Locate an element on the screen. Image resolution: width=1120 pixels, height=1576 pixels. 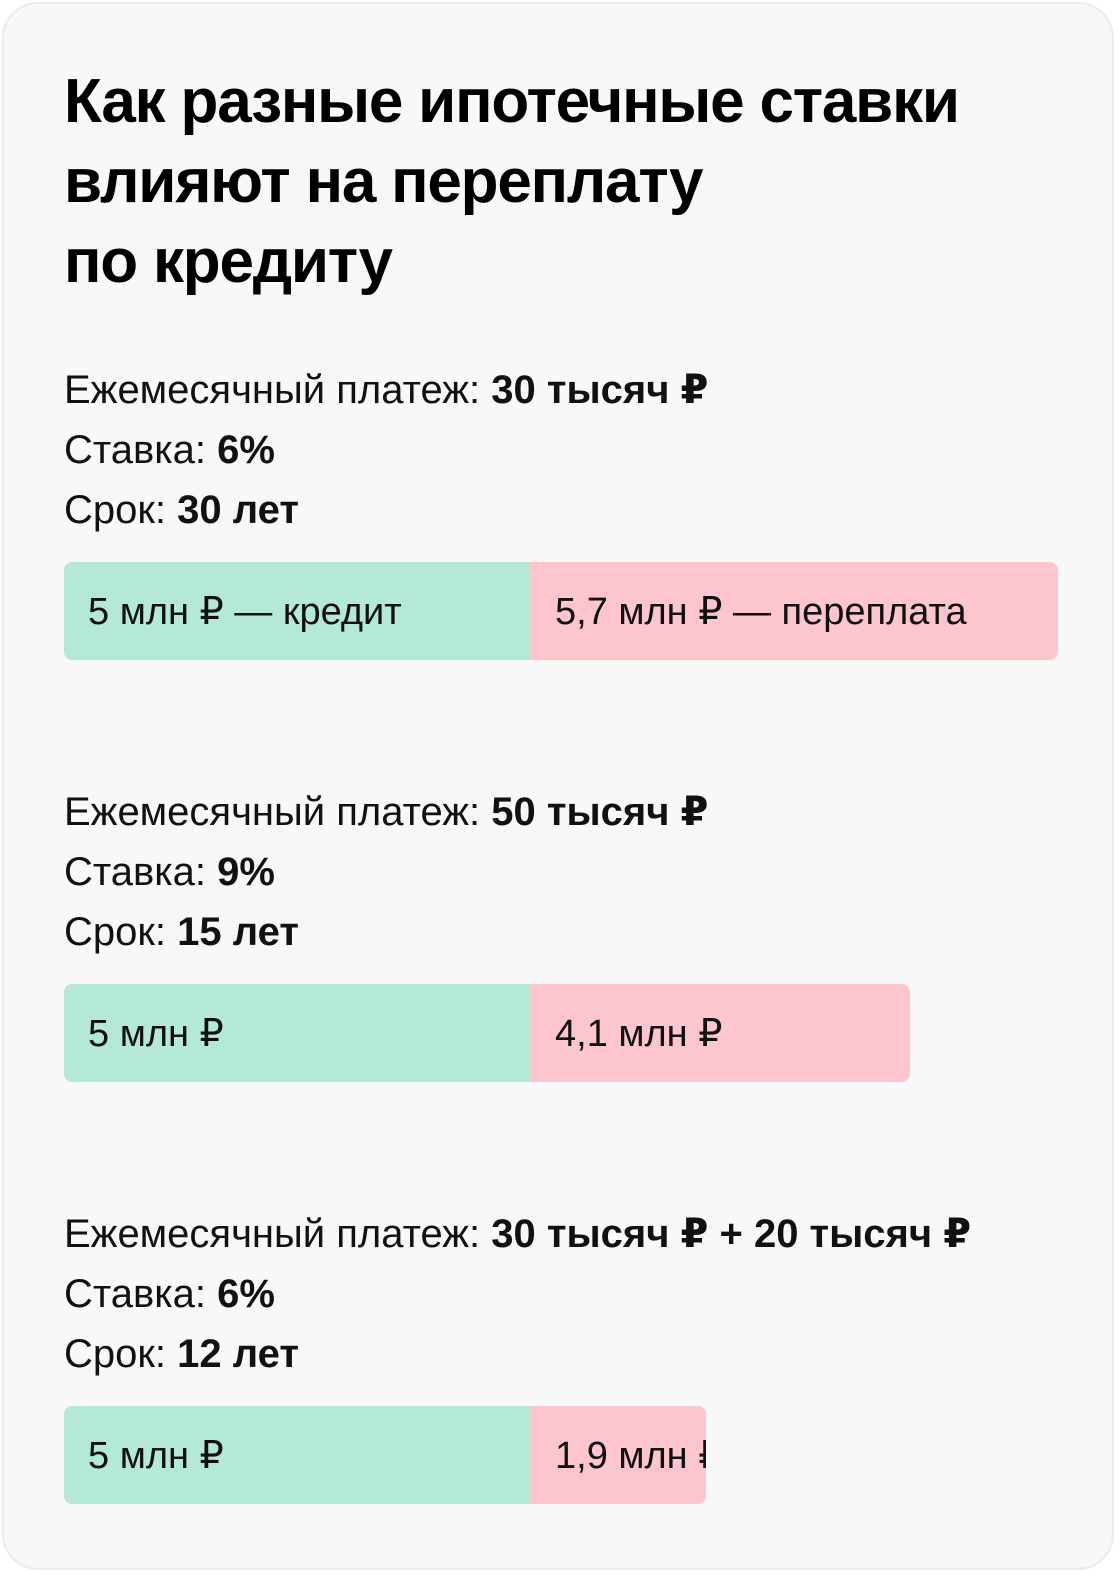
title-line-3: по кредиту is located at coordinates (228, 261).